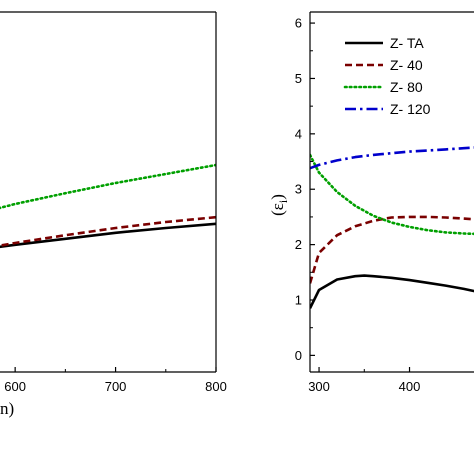 The height and width of the screenshot is (474, 474). What do you see at coordinates (283, 201) in the screenshot?
I see `y-axis-title-sub: i` at bounding box center [283, 201].